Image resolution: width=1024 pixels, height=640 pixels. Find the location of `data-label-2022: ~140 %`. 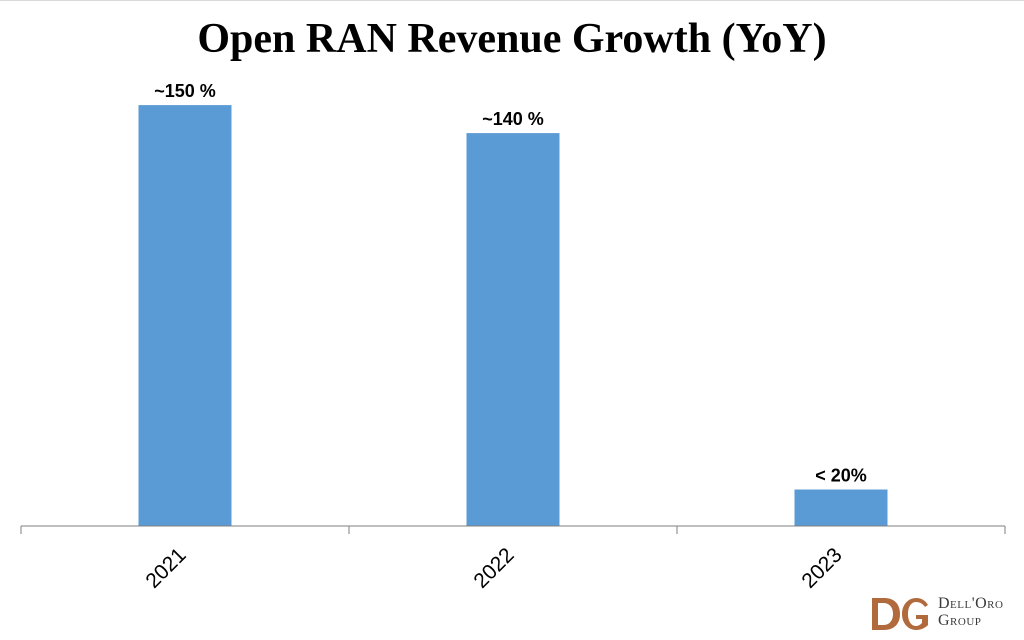

data-label-2022: ~140 % is located at coordinates (513, 119).